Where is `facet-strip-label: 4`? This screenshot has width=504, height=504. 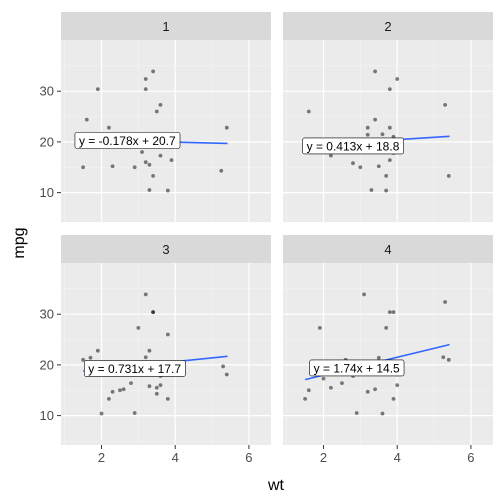 facet-strip-label: 4 is located at coordinates (387, 249).